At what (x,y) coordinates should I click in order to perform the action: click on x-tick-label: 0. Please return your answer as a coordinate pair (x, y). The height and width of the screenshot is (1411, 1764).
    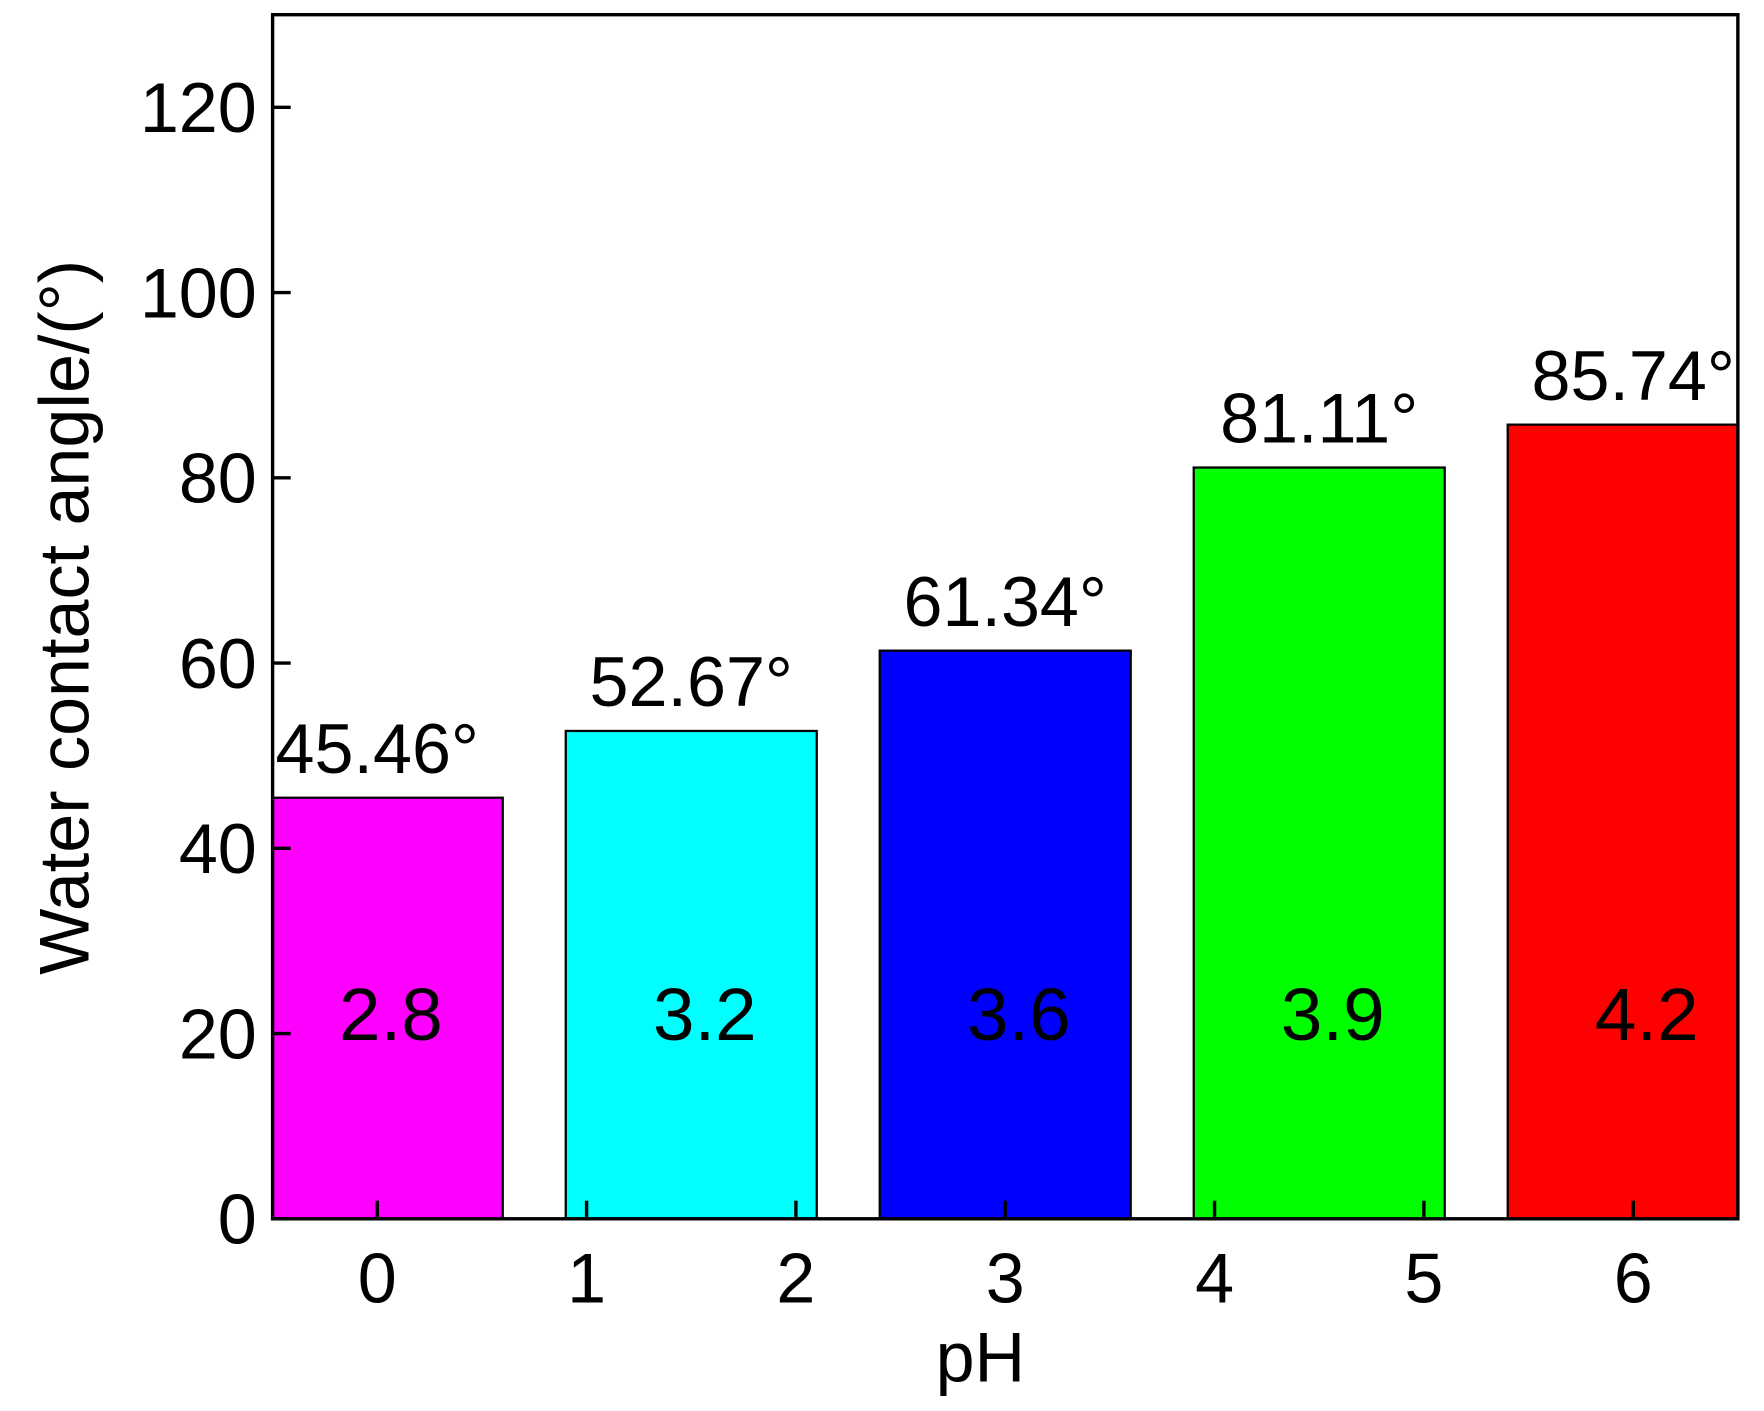
    Looking at the image, I should click on (377, 1278).